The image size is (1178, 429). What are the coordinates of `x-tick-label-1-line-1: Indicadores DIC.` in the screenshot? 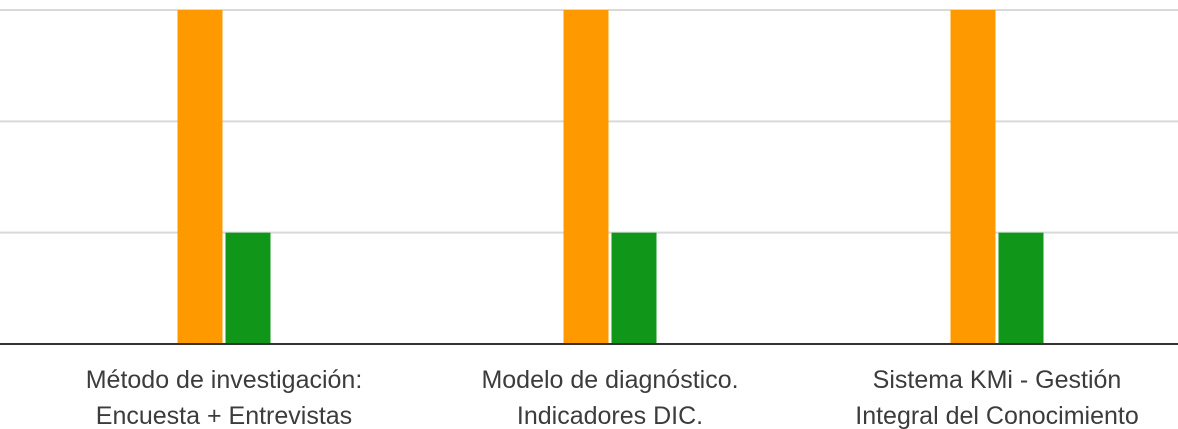 It's located at (610, 415).